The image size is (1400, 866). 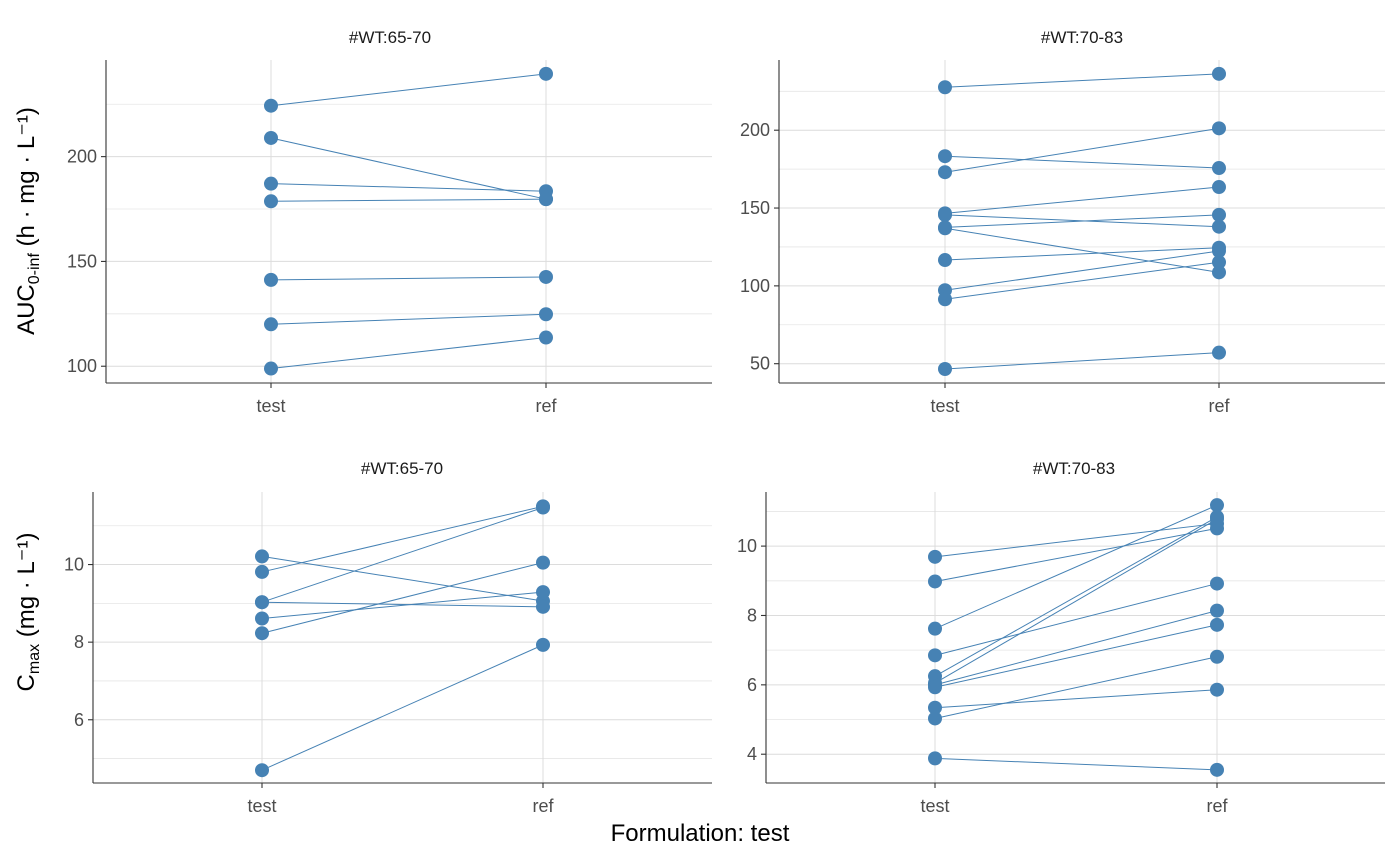 What do you see at coordinates (26, 588) in the screenshot?
I see `y-title-units: (mg · L⁻¹)` at bounding box center [26, 588].